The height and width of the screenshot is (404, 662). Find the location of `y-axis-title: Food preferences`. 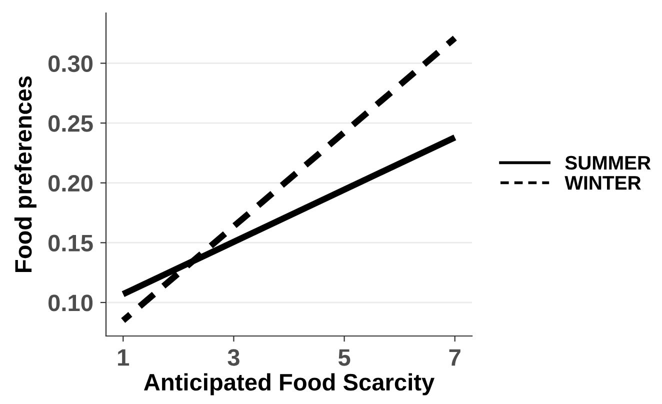

y-axis-title: Food preferences is located at coordinates (25, 174).